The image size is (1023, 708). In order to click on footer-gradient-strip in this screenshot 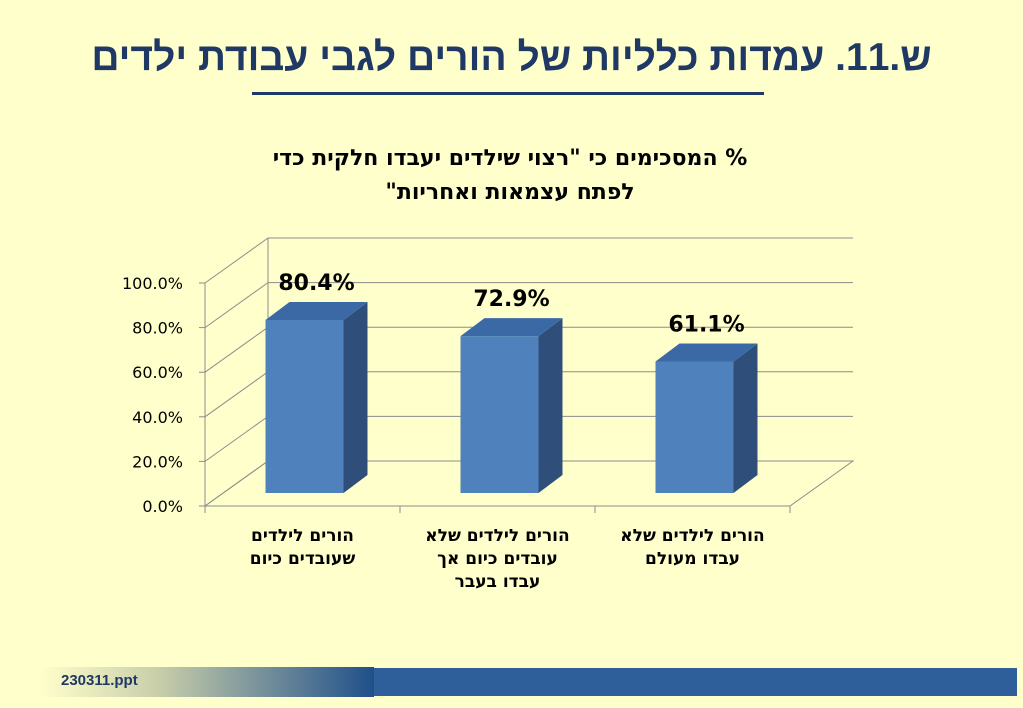, I will do `click(207, 682)`.